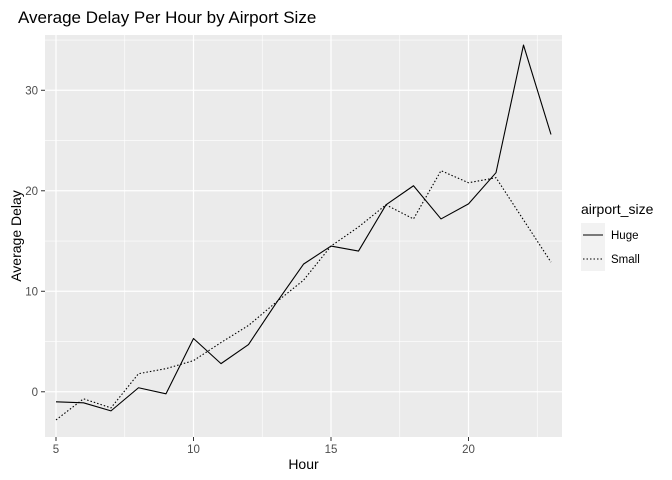 The image size is (672, 480). I want to click on x-axis-ticks: 5 10 15 20, so click(264, 446).